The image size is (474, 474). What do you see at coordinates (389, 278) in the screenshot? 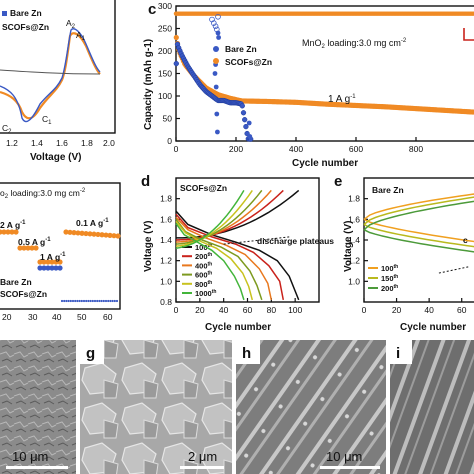
I see `legend-label: 150th` at bounding box center [389, 278].